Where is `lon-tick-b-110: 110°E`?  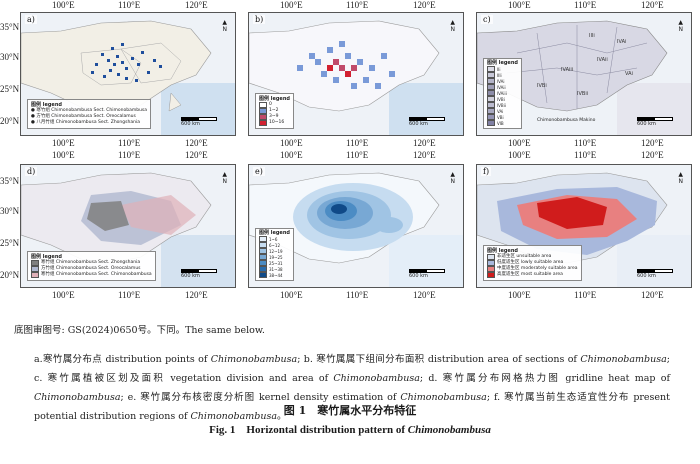
lon-tick-b-110: 110°E is located at coordinates (357, 5).